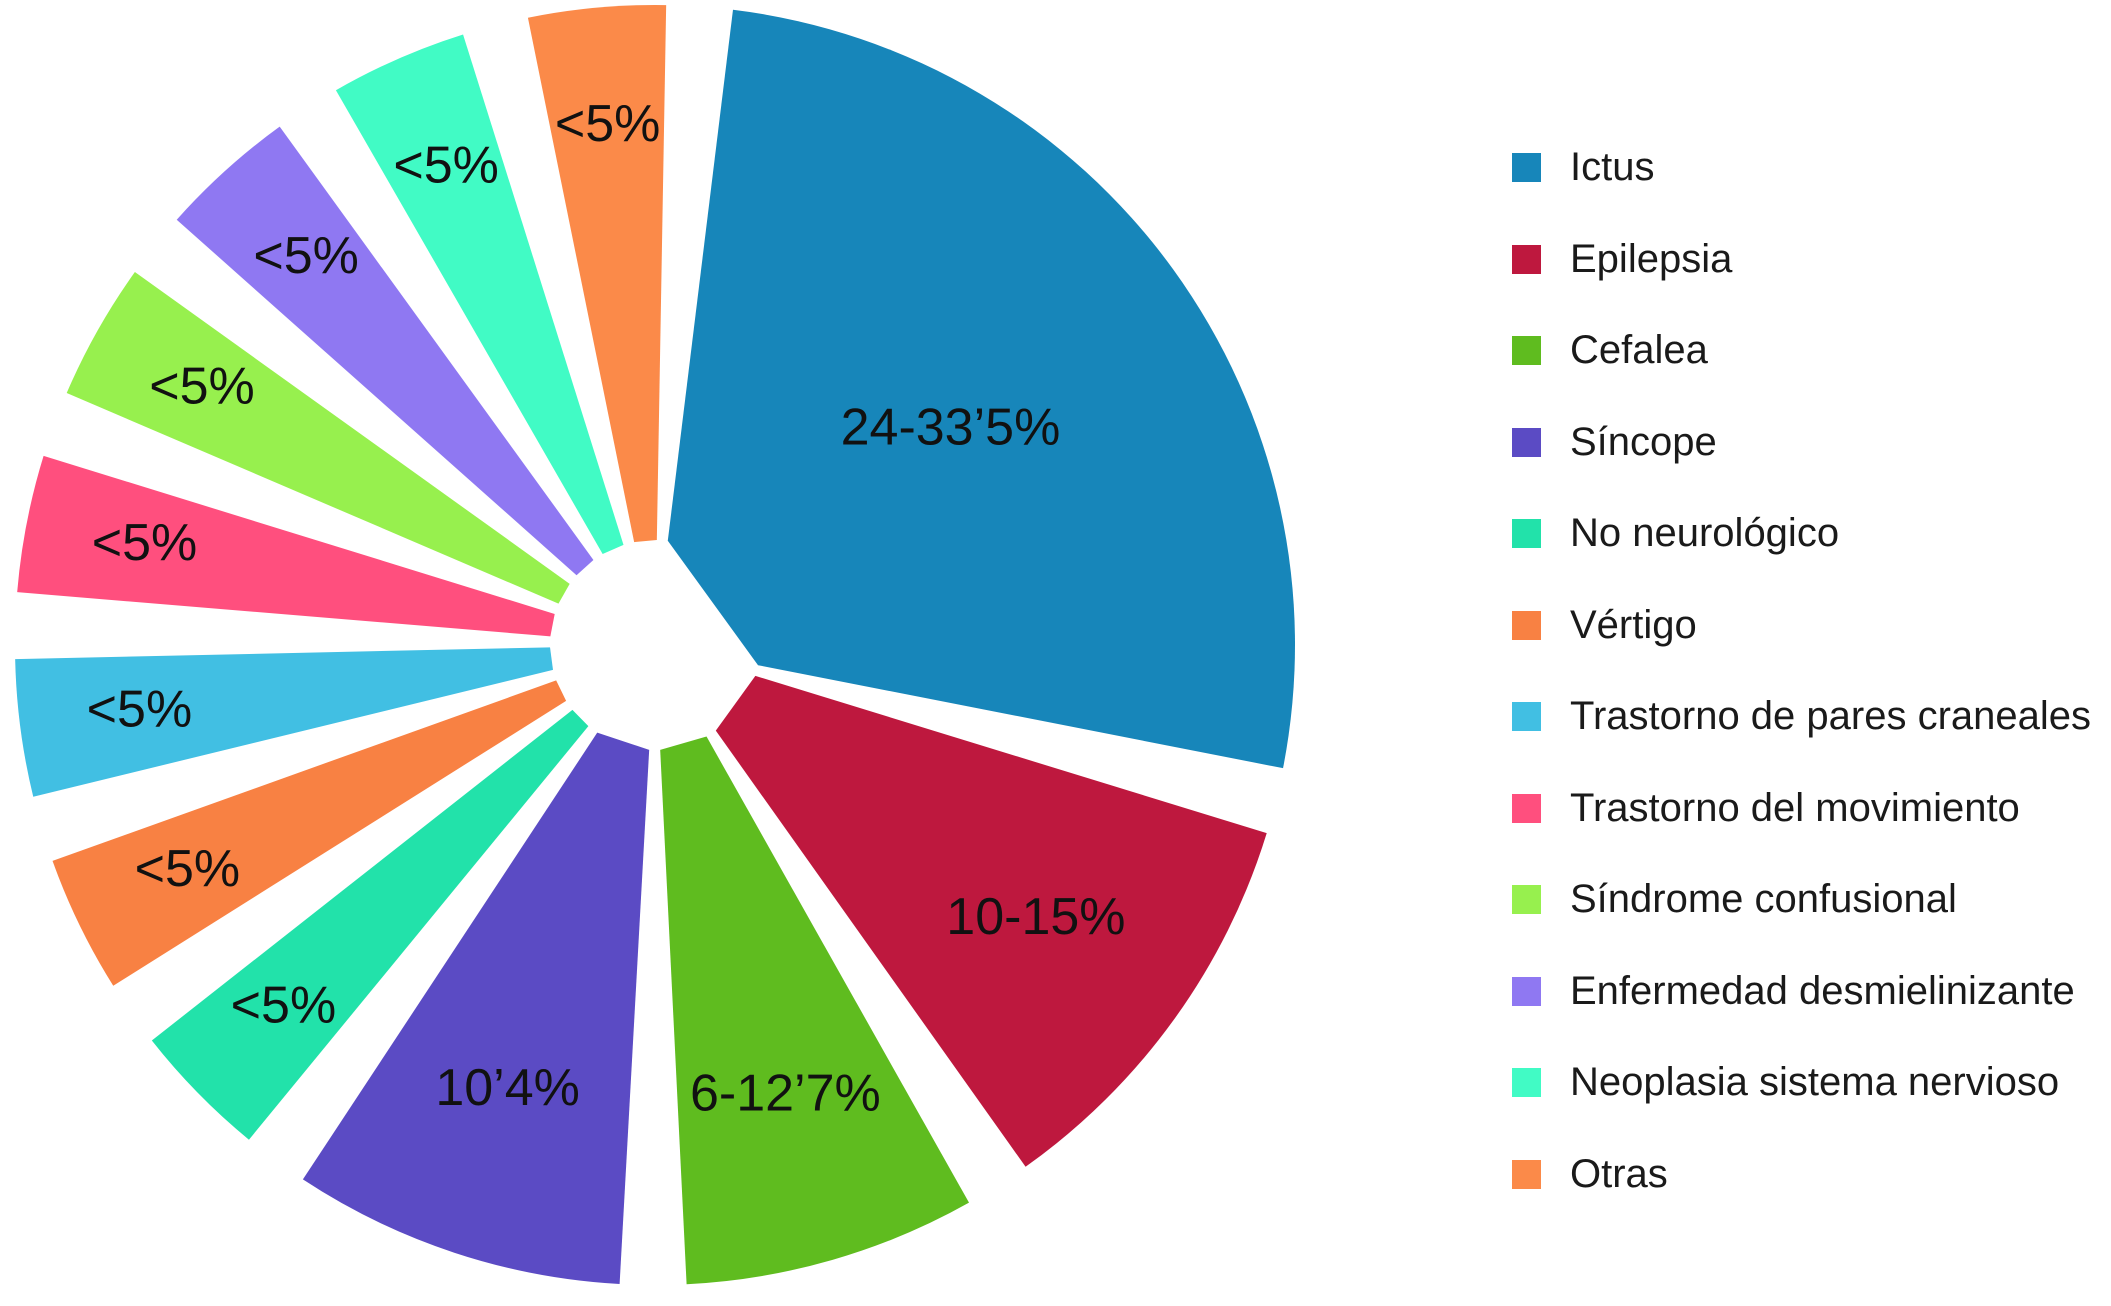 This screenshot has height=1306, width=2111. Describe the element at coordinates (446, 166) in the screenshot. I see `slice-label-11: <5%` at that location.